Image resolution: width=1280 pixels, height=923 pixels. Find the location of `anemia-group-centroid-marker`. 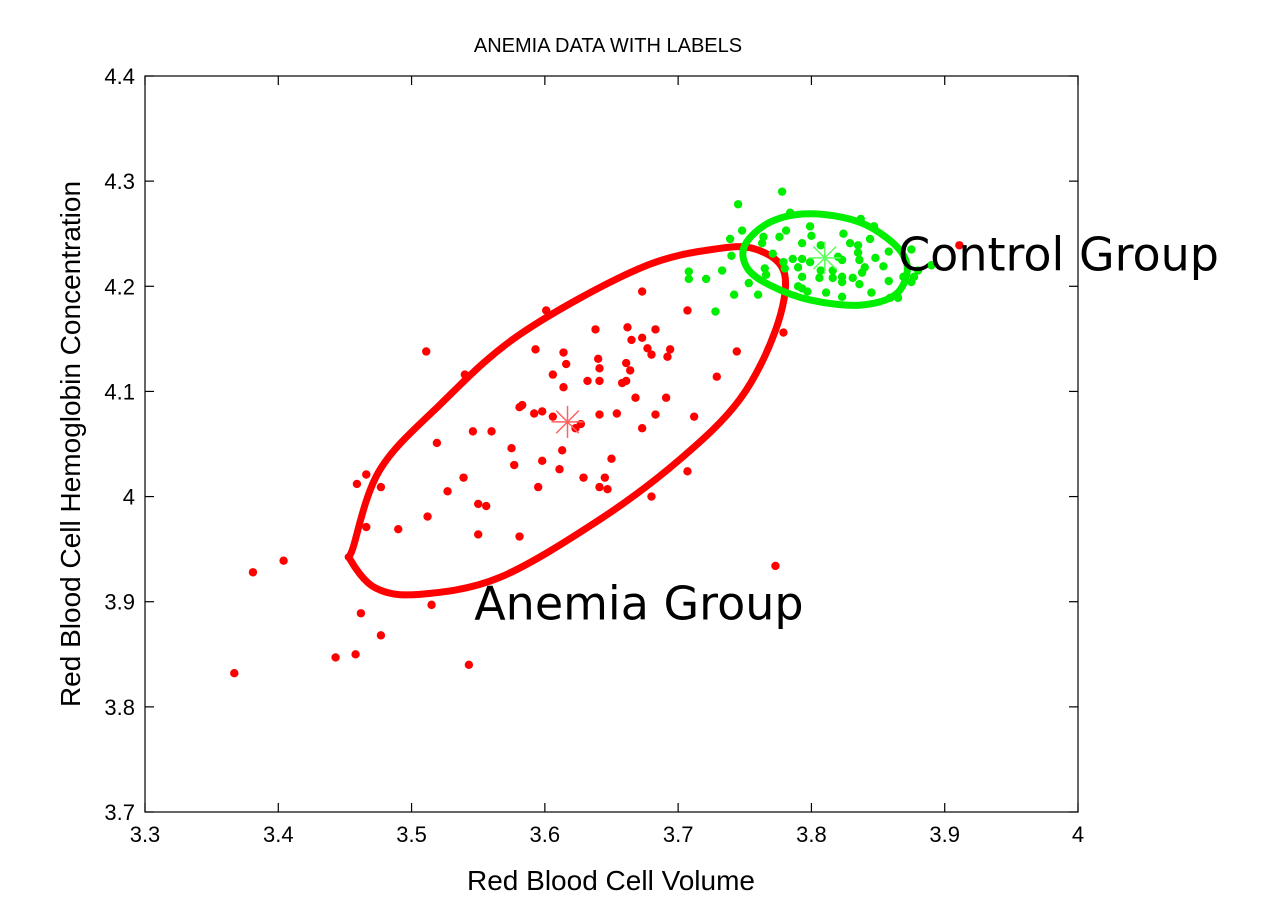

anemia-group-centroid-marker is located at coordinates (567, 421).